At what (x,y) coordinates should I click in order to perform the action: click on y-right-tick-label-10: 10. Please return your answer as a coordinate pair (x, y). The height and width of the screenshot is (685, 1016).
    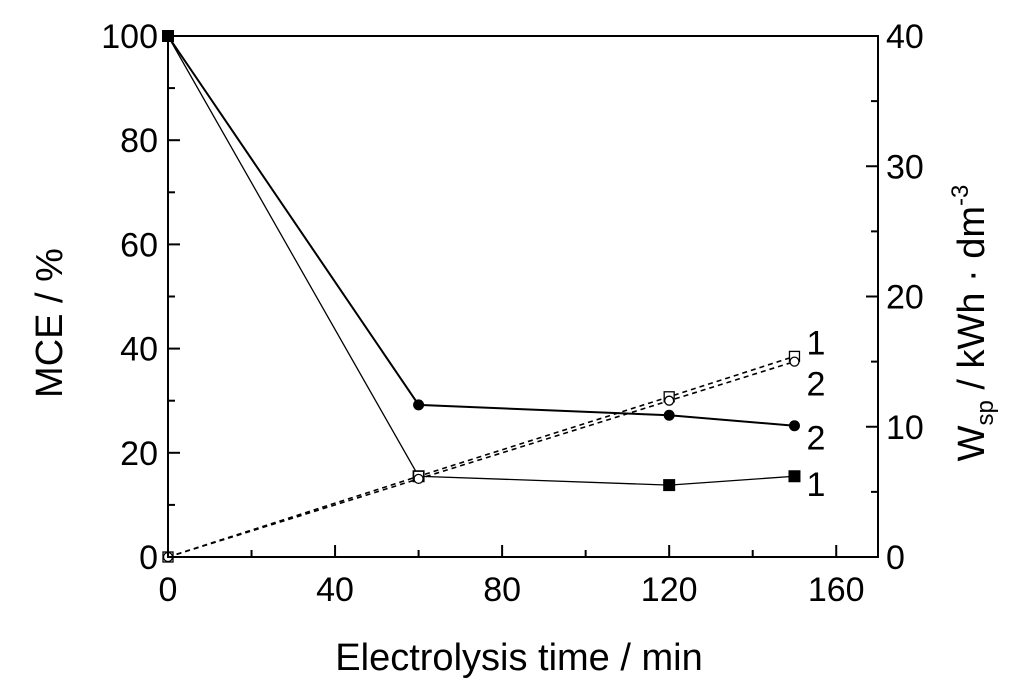
    Looking at the image, I should click on (905, 428).